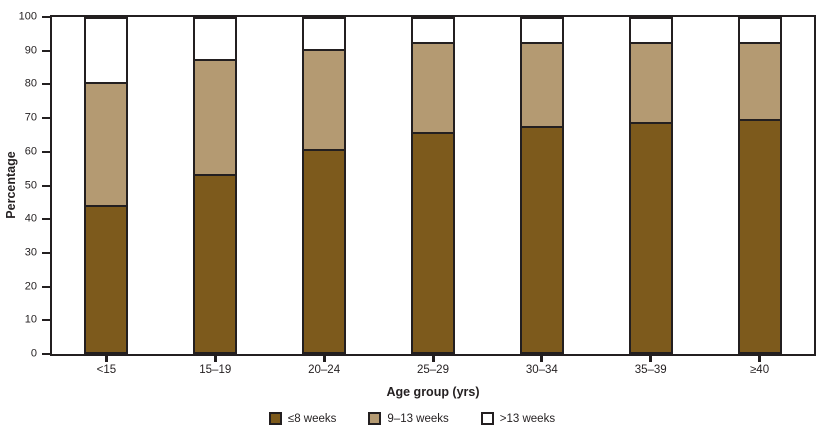  Describe the element at coordinates (541, 370) in the screenshot. I see `x-axis-category-label: 30–34` at that location.